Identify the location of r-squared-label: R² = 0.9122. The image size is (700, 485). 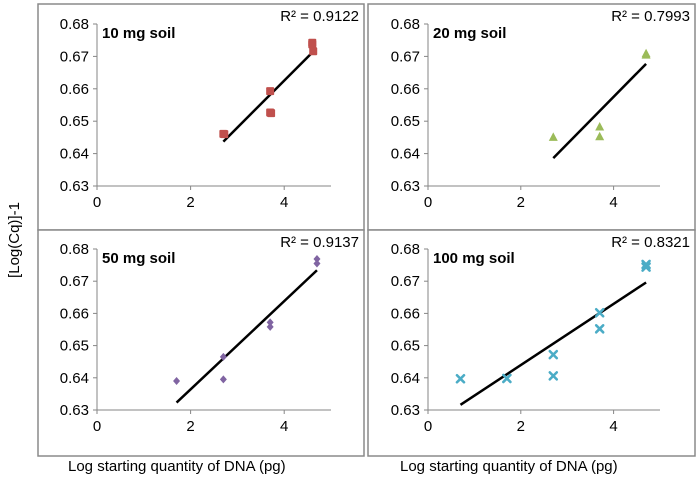
(319, 16).